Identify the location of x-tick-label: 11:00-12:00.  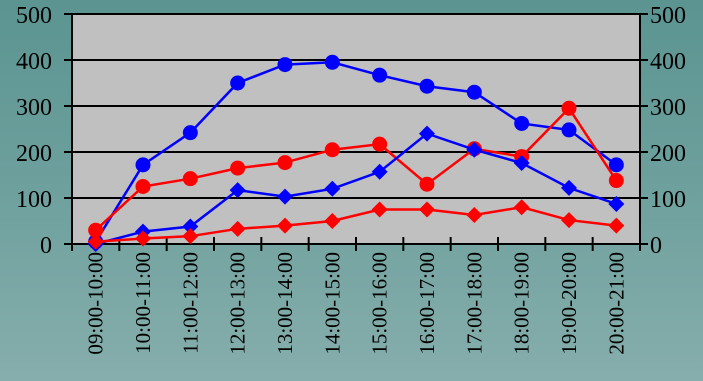
(190, 303).